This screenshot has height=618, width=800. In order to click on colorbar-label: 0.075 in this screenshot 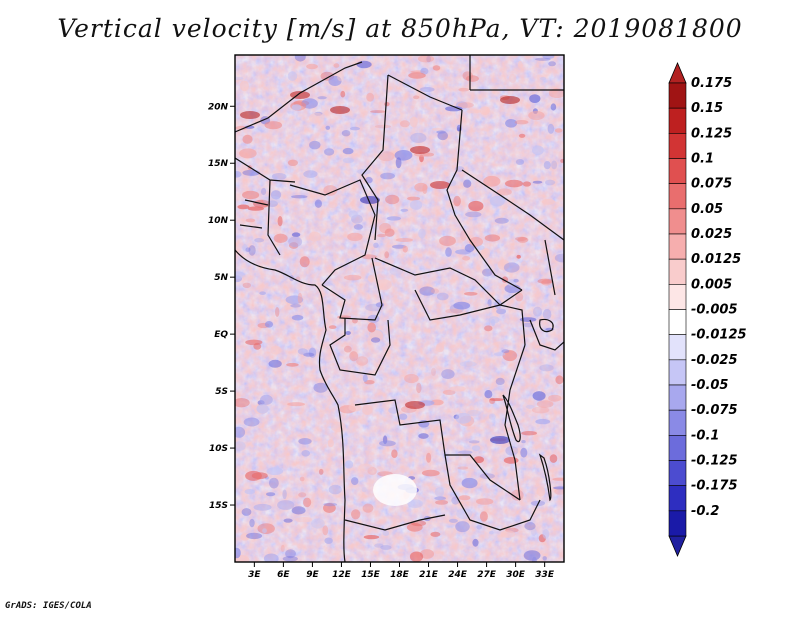, I will do `click(711, 184)`.